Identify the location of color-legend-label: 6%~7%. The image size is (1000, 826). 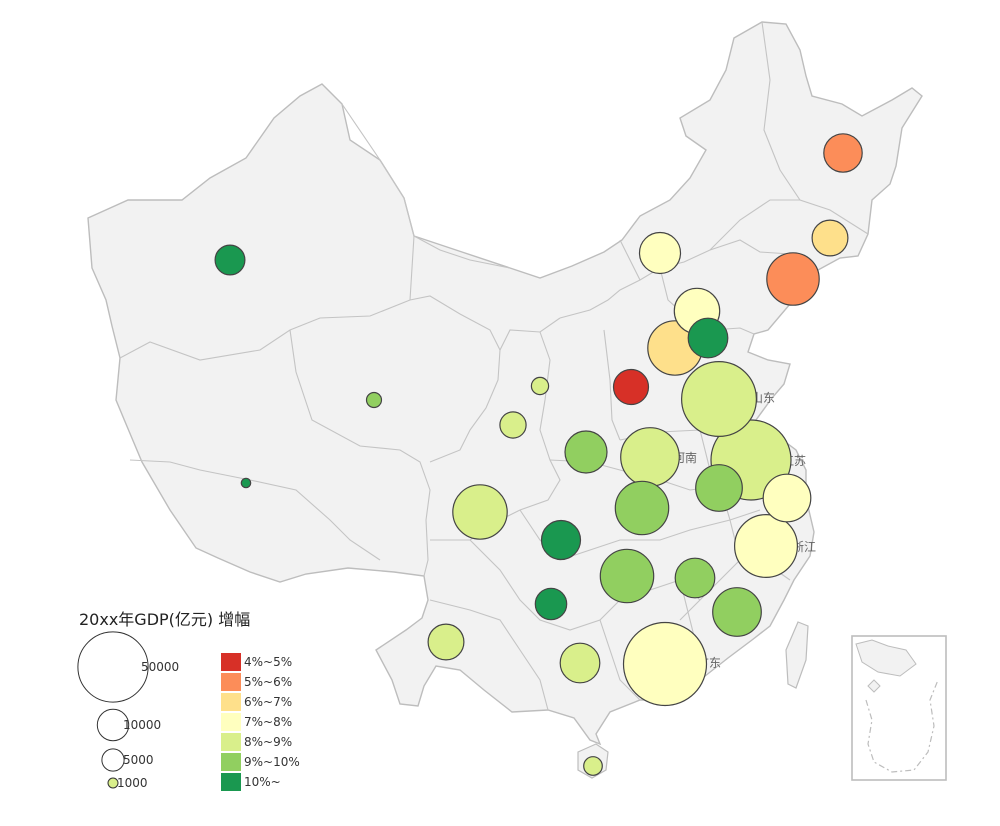
(268, 702).